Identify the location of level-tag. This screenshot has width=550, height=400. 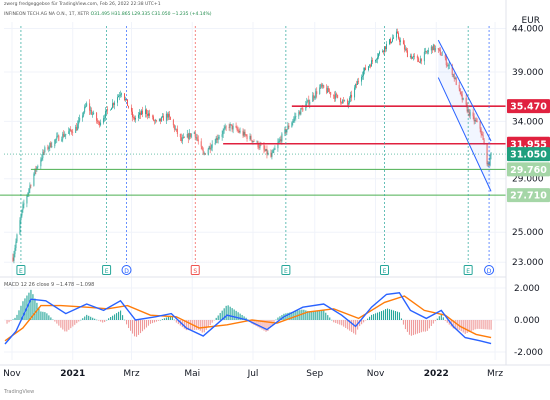
(528, 195).